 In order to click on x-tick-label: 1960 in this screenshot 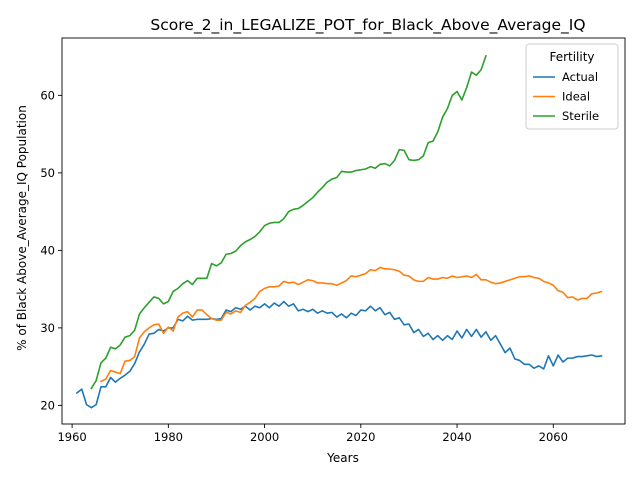, I will do `click(71, 437)`.